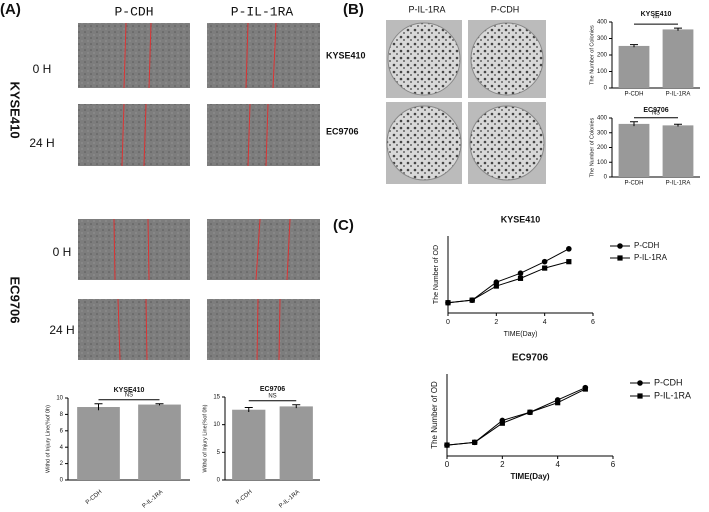 This screenshot has width=709, height=512. I want to click on x-axis-label: TIME(Day), so click(521, 334).